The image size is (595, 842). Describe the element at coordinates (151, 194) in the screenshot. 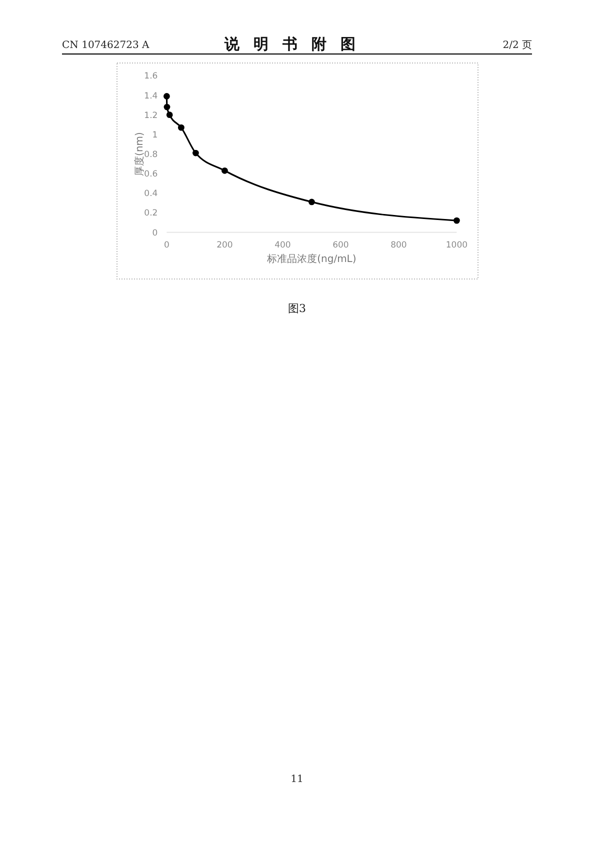

I see `y-tick-label: 0.4` at that location.